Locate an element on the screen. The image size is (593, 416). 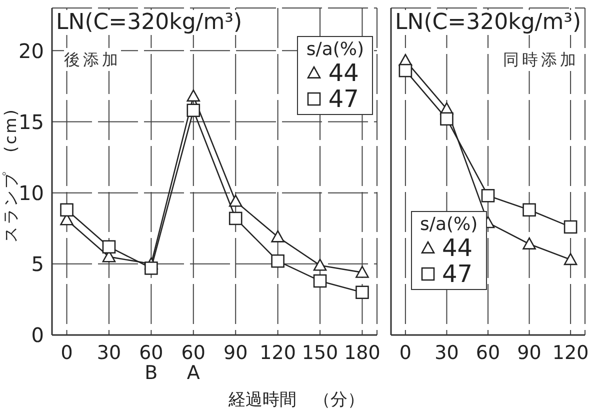
annotation: 同時添加 is located at coordinates (541, 60).